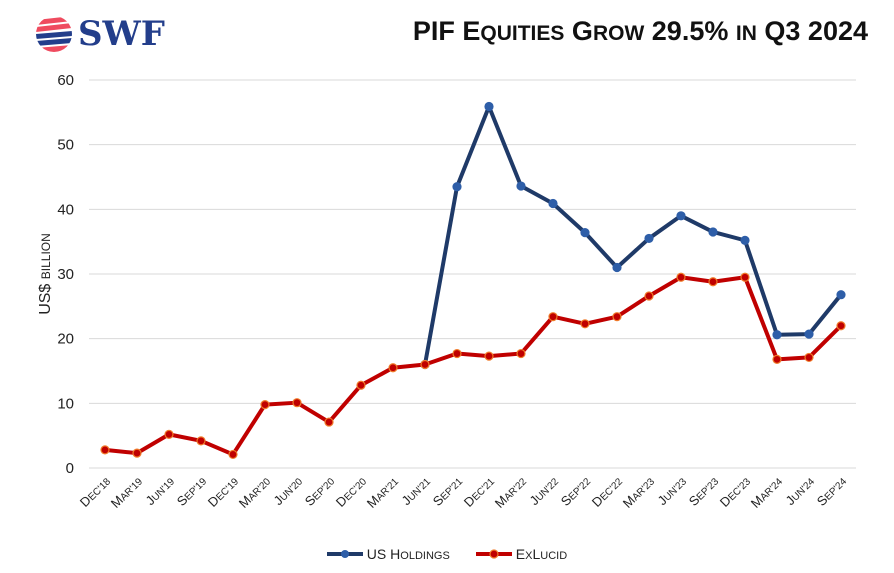 The width and height of the screenshot is (894, 573). I want to click on globe-logo-icon, so click(54, 34).